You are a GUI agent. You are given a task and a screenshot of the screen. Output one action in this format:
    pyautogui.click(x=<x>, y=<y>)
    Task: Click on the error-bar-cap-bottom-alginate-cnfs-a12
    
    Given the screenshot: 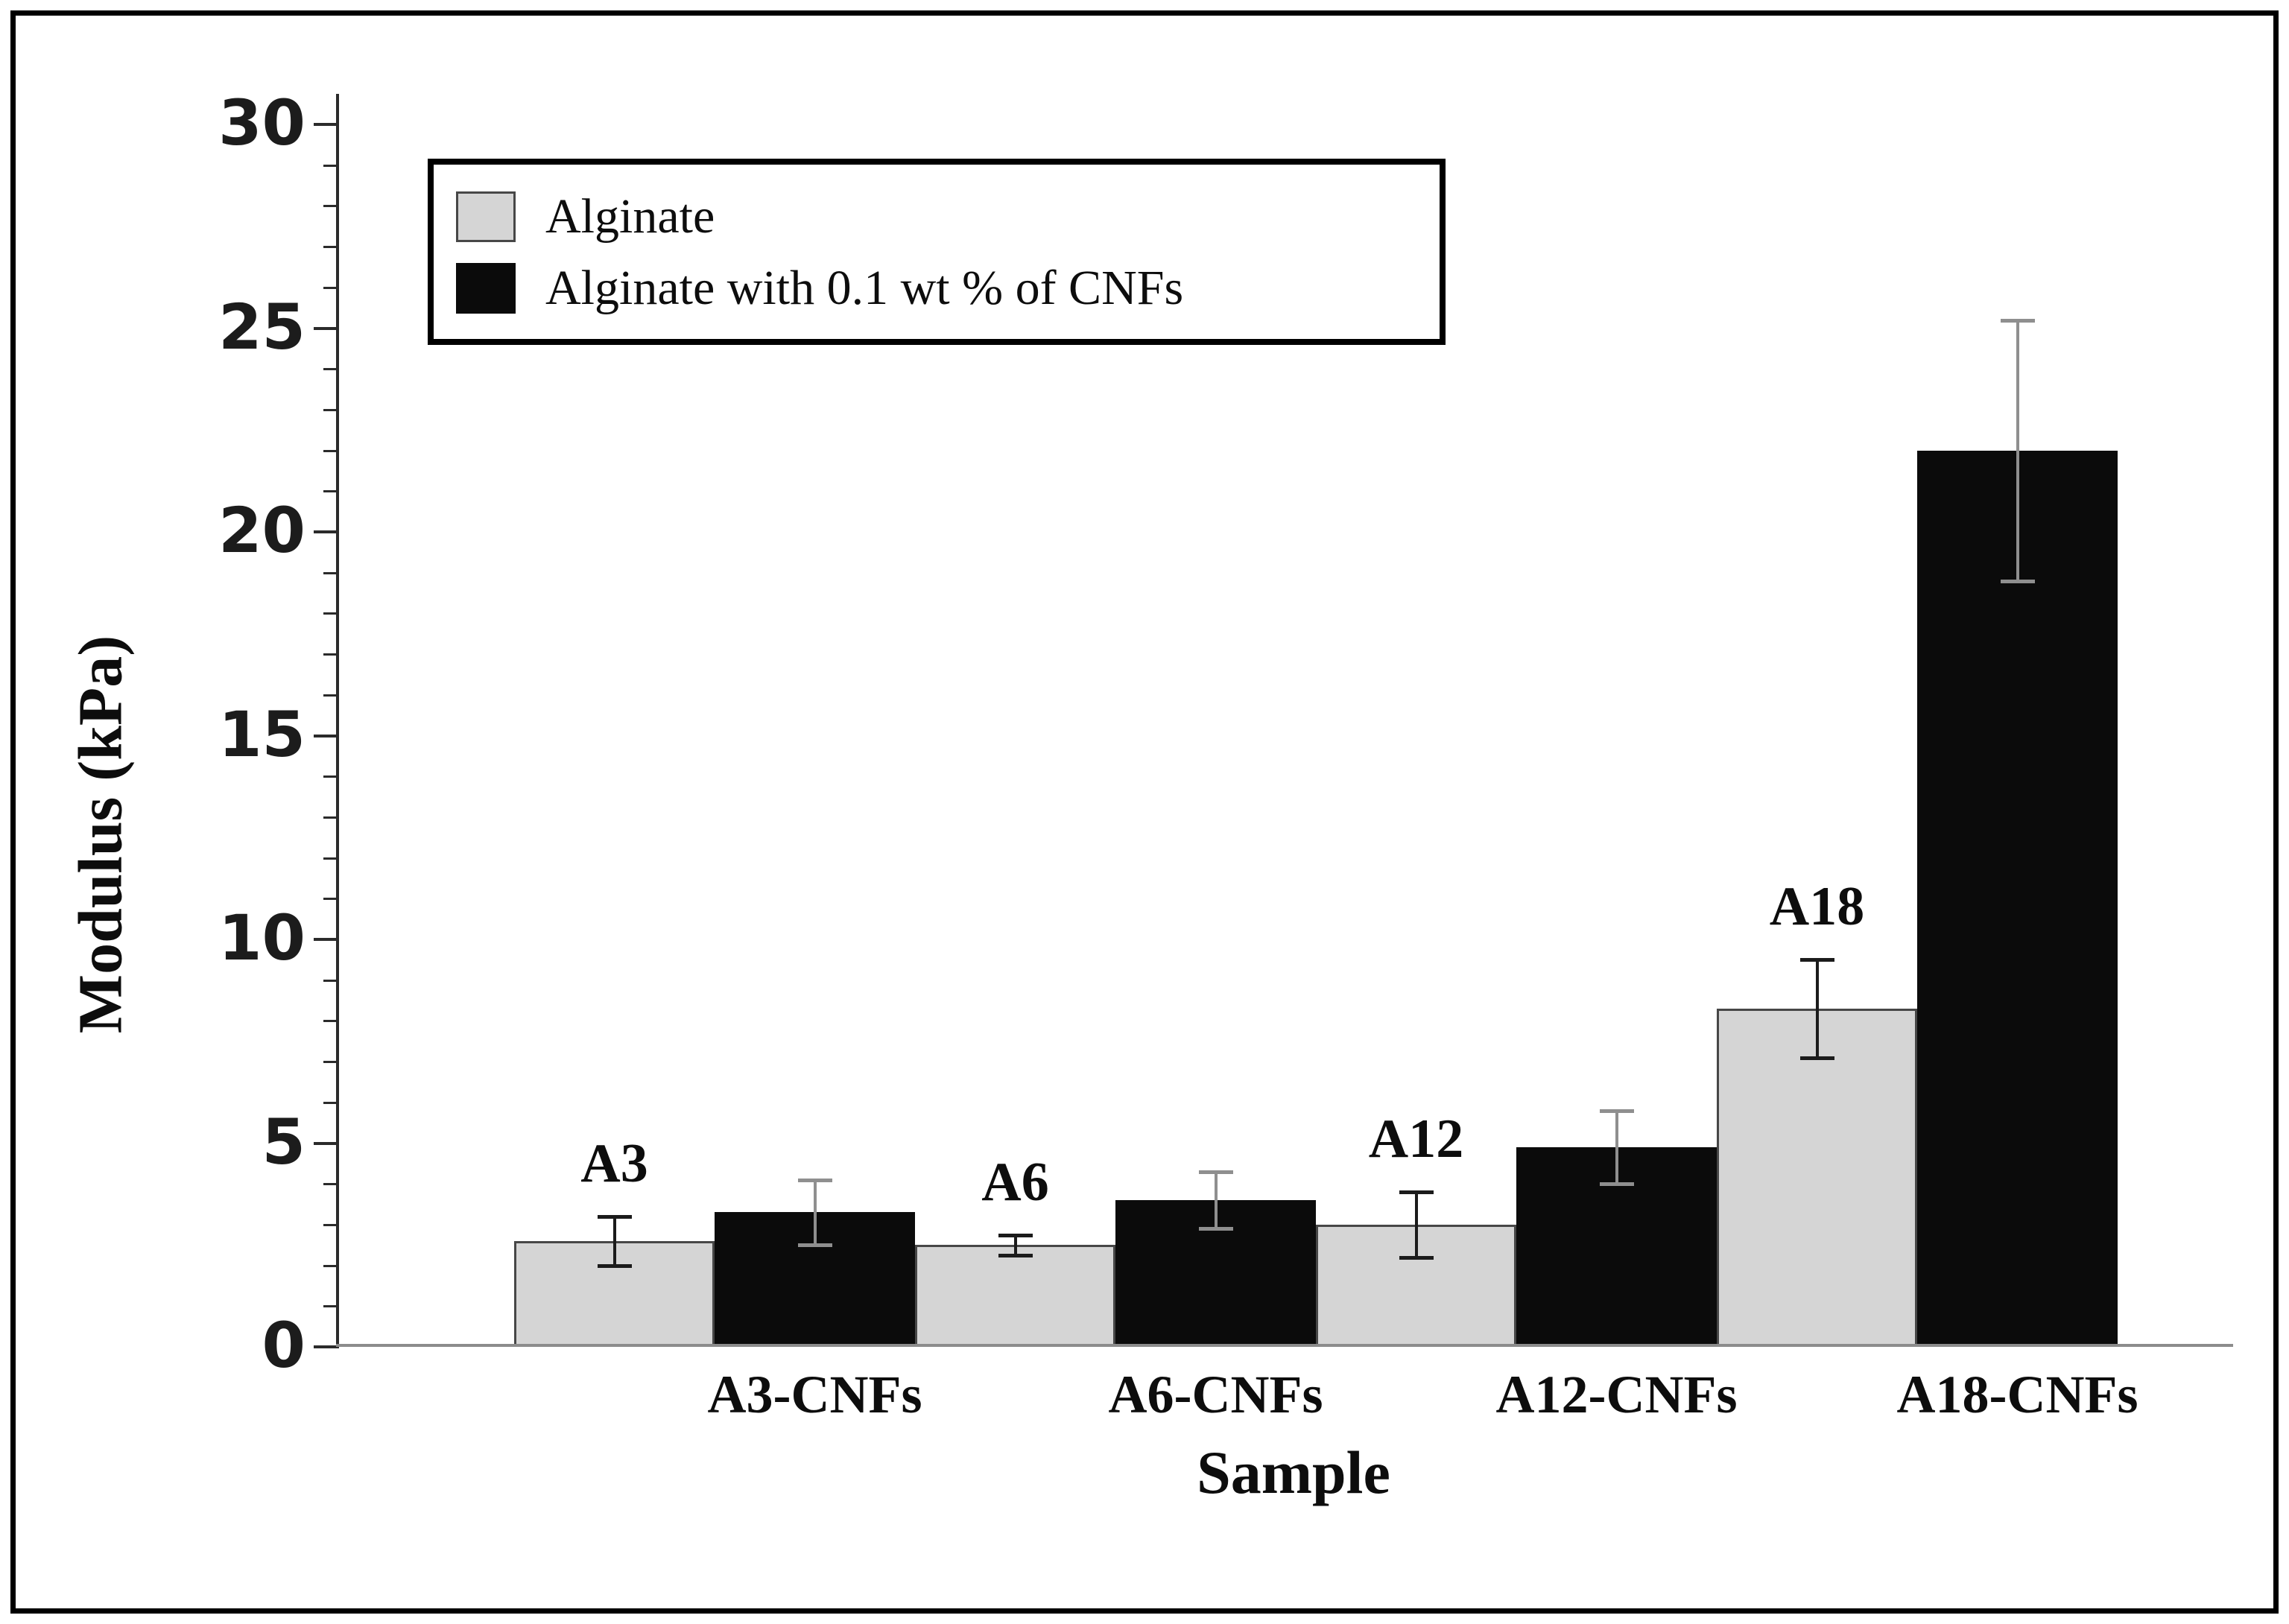 What is the action you would take?
    pyautogui.click(x=1617, y=1184)
    